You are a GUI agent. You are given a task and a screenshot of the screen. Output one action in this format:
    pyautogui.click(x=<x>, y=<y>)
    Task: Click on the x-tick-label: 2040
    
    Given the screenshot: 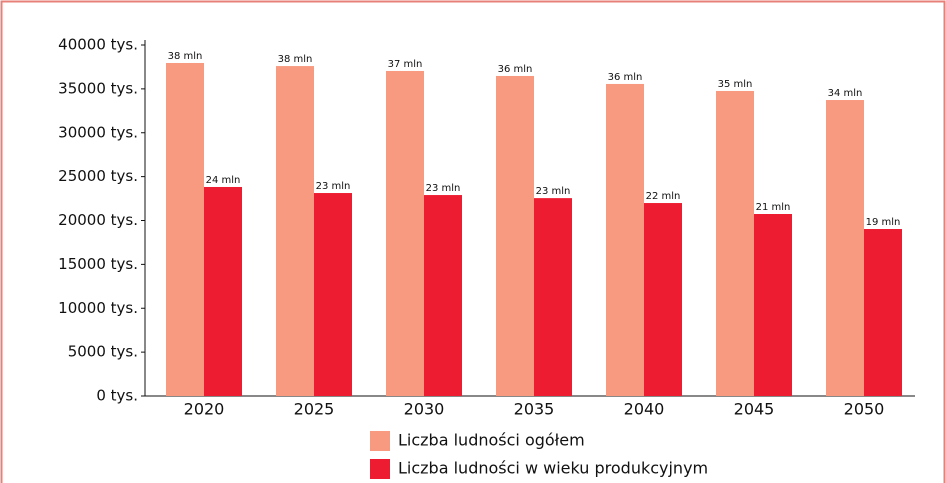 What is the action you would take?
    pyautogui.click(x=644, y=409)
    